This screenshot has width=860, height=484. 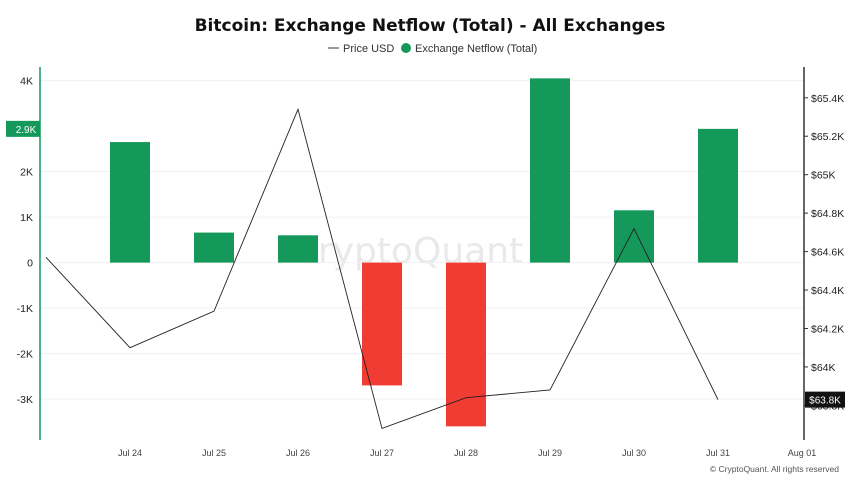 I want to click on x-tick-label: Jul 28, so click(x=466, y=453).